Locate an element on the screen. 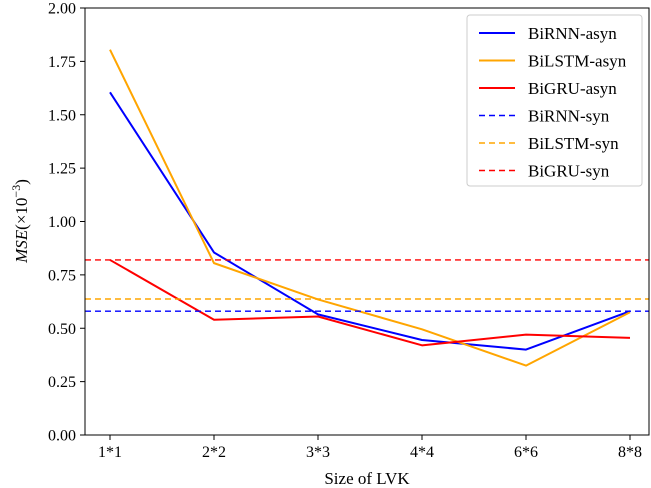 The height and width of the screenshot is (488, 651). legend-label: BiLSTM-syn is located at coordinates (573, 143).